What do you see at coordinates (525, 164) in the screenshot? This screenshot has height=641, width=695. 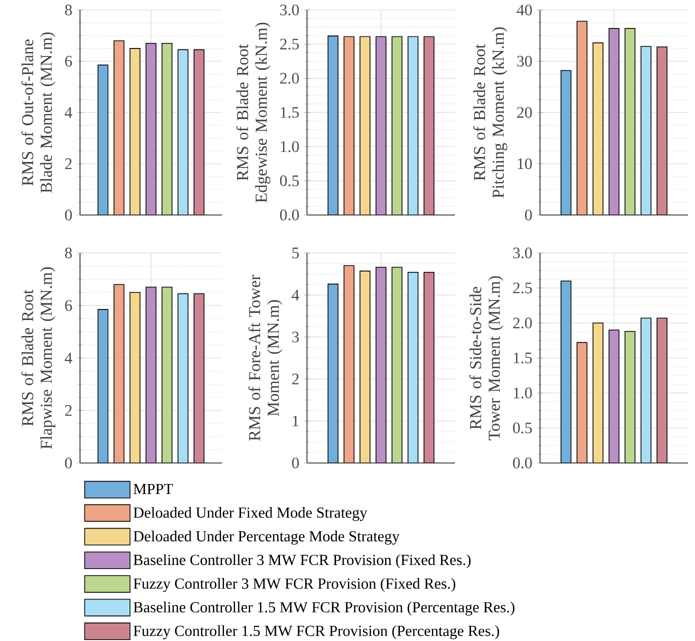 I see `y-tick-label: 10` at bounding box center [525, 164].